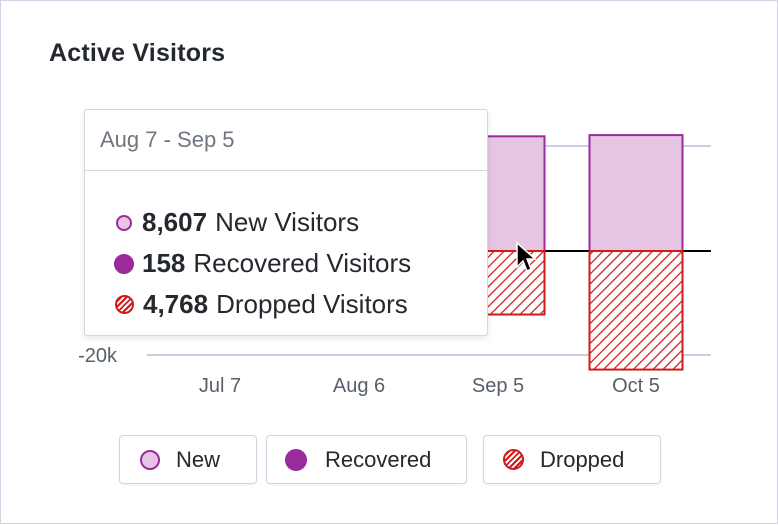 The height and width of the screenshot is (525, 778). What do you see at coordinates (98, 356) in the screenshot?
I see `y-tick-label: -20k` at bounding box center [98, 356].